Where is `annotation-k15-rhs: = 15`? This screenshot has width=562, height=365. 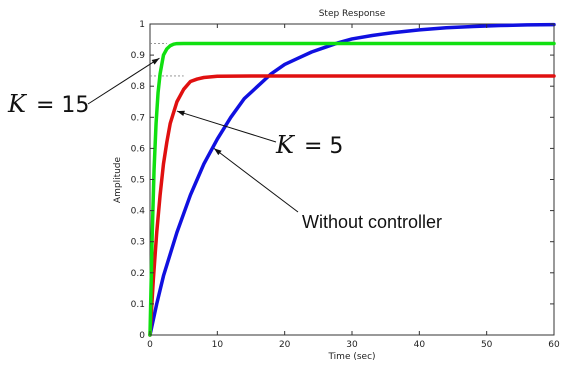 annotation-k15-rhs: = 15 is located at coordinates (62, 105).